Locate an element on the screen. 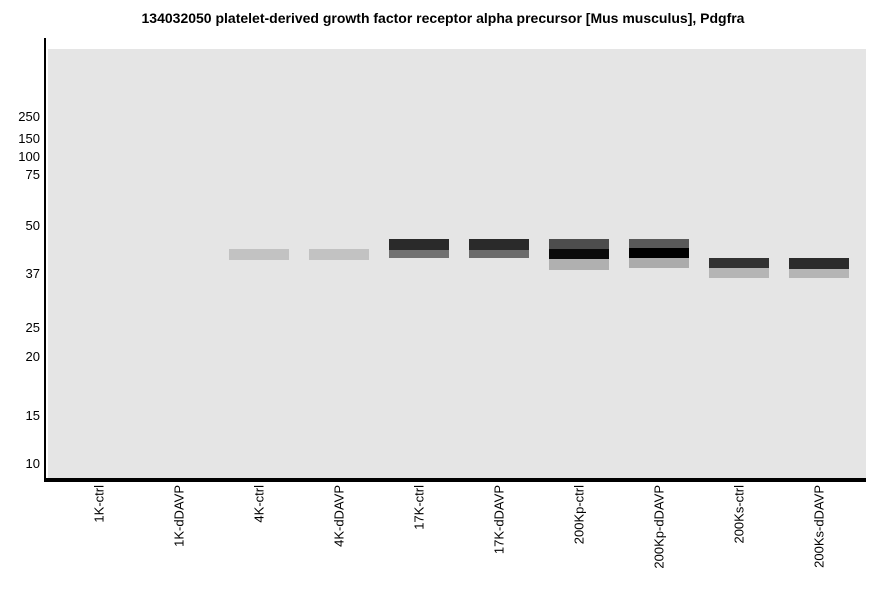 The width and height of the screenshot is (886, 595). lane-label: 1K-ctrl is located at coordinates (99, 504).